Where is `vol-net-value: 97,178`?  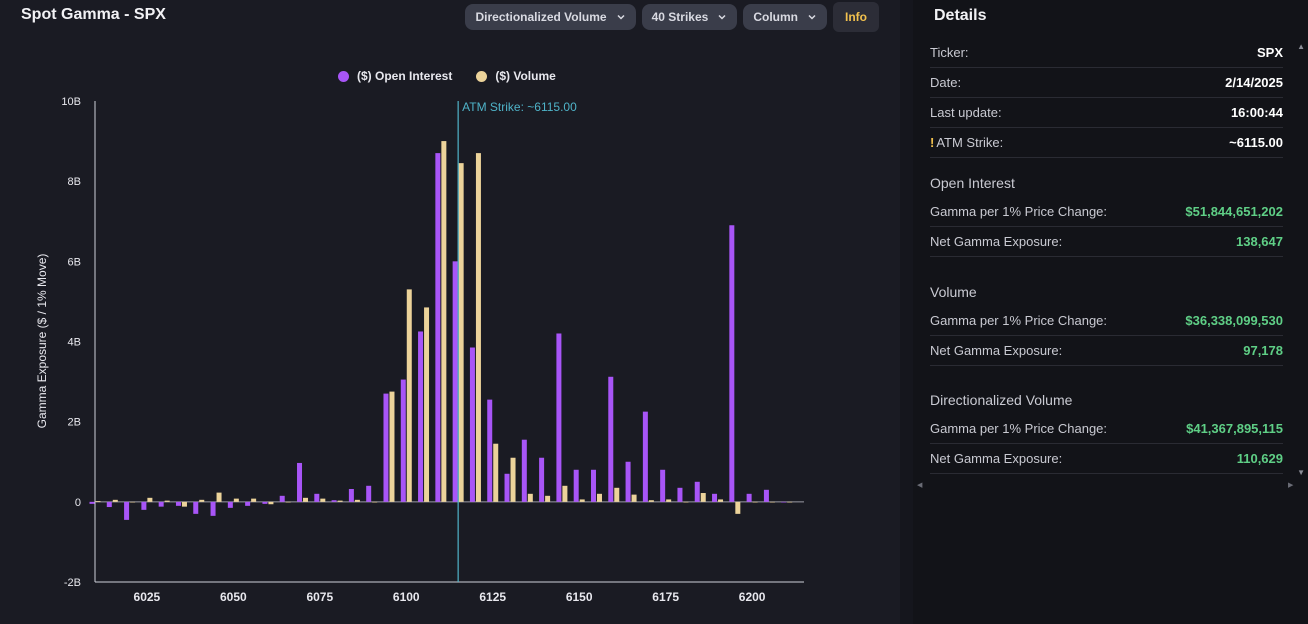
vol-net-value: 97,178 is located at coordinates (1263, 350).